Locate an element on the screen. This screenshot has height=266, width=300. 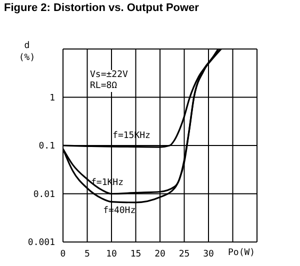
annotation: RL=8Ω is located at coordinates (104, 86).